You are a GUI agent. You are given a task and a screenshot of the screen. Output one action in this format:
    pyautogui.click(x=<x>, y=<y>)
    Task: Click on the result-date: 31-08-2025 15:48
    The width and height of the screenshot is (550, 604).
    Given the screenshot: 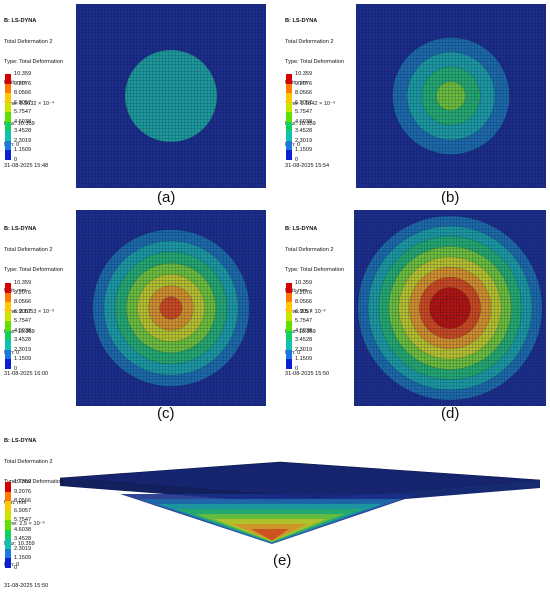 What is the action you would take?
    pyautogui.click(x=26, y=165)
    